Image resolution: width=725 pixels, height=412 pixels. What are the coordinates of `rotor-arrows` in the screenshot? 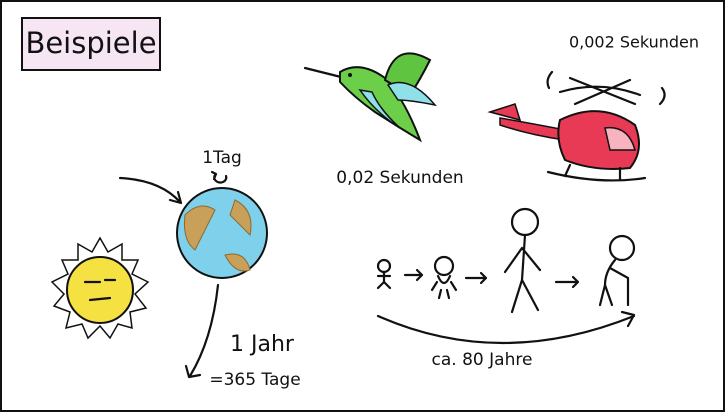 It's located at (606, 88).